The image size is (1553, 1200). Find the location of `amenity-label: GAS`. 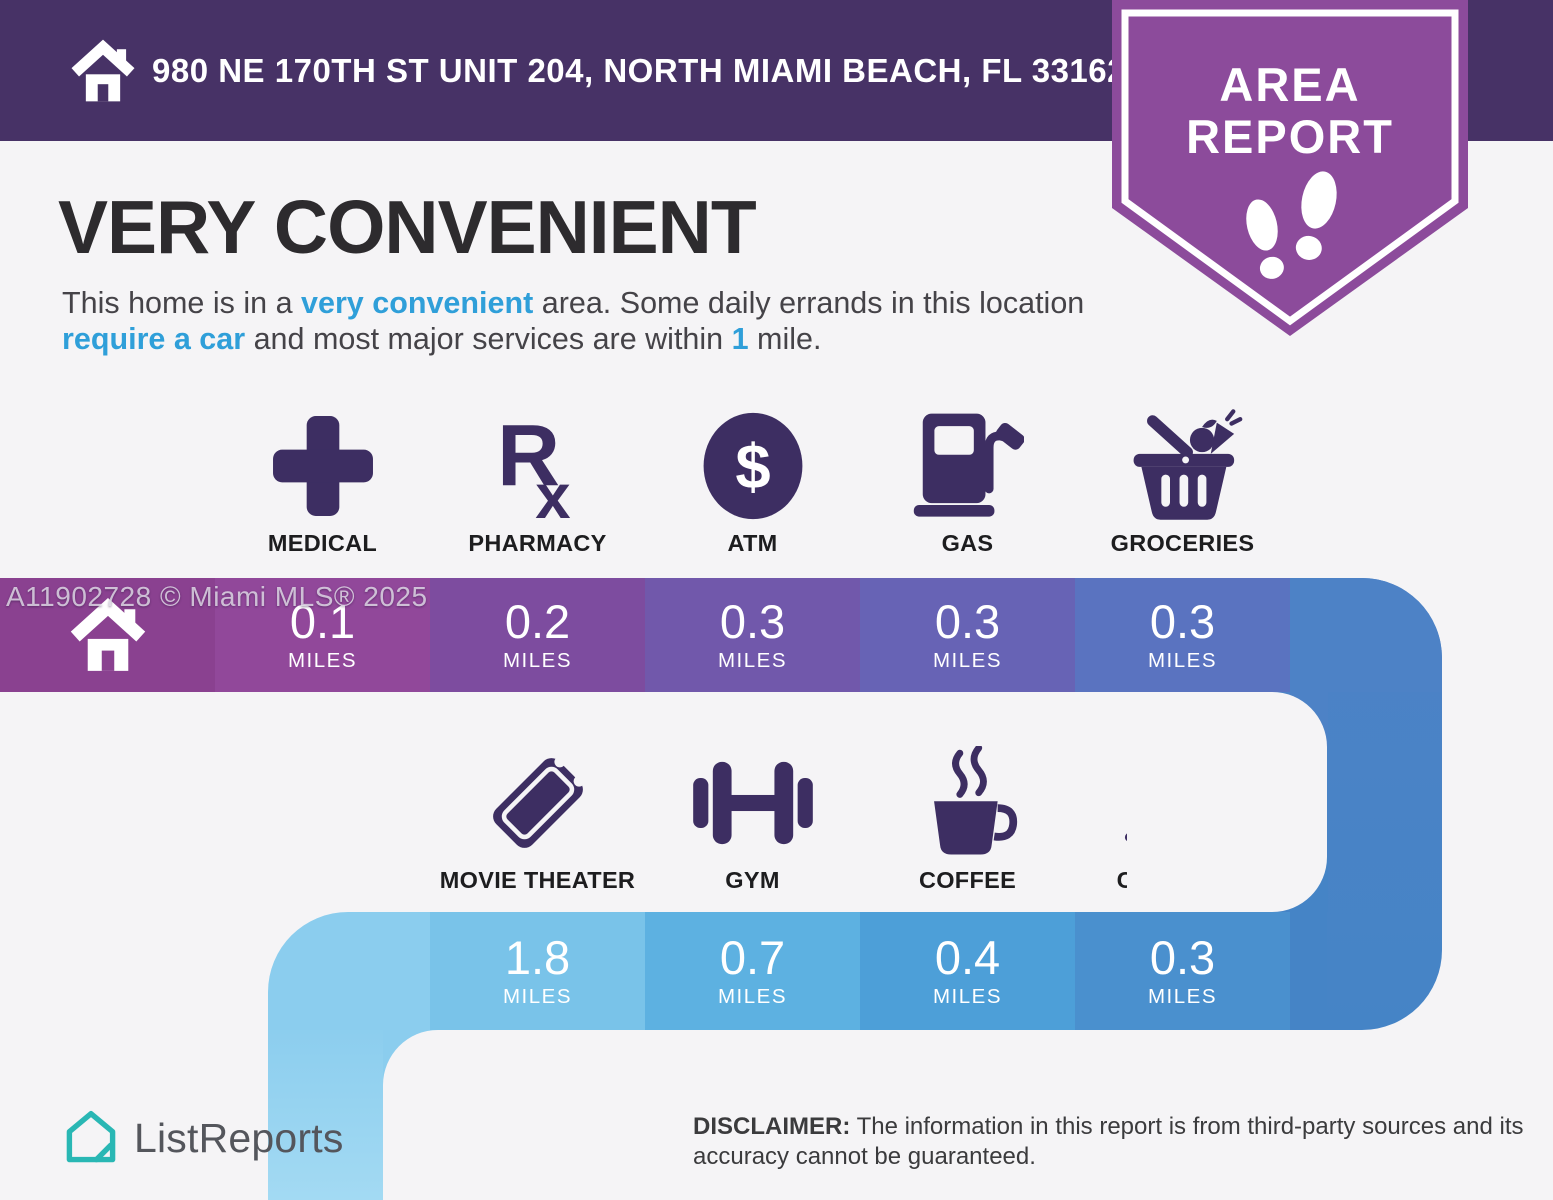

amenity-label: GAS is located at coordinates (967, 543).